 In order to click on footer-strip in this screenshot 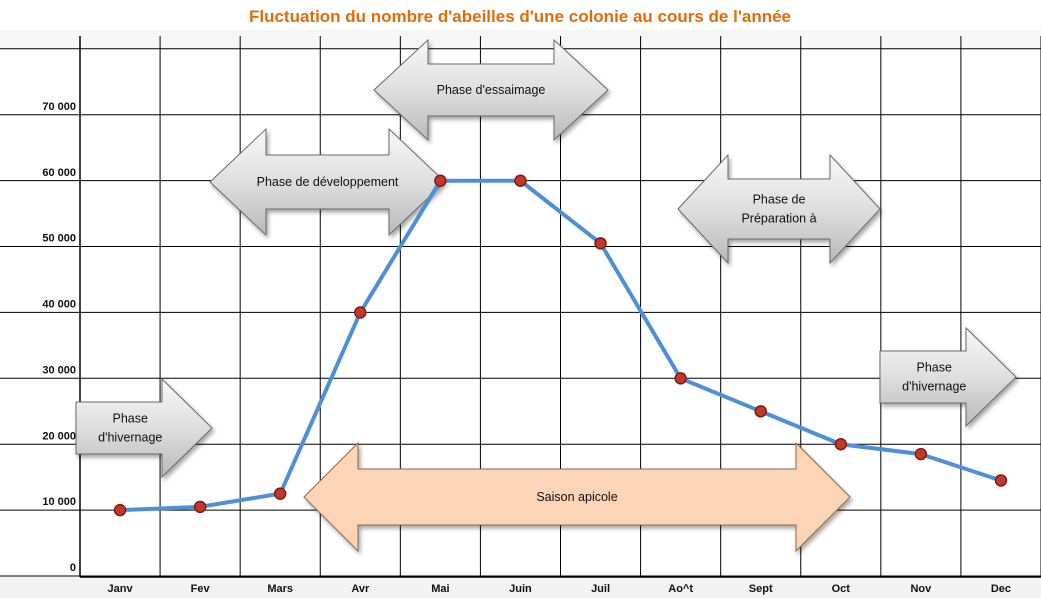, I will do `click(520, 587)`.